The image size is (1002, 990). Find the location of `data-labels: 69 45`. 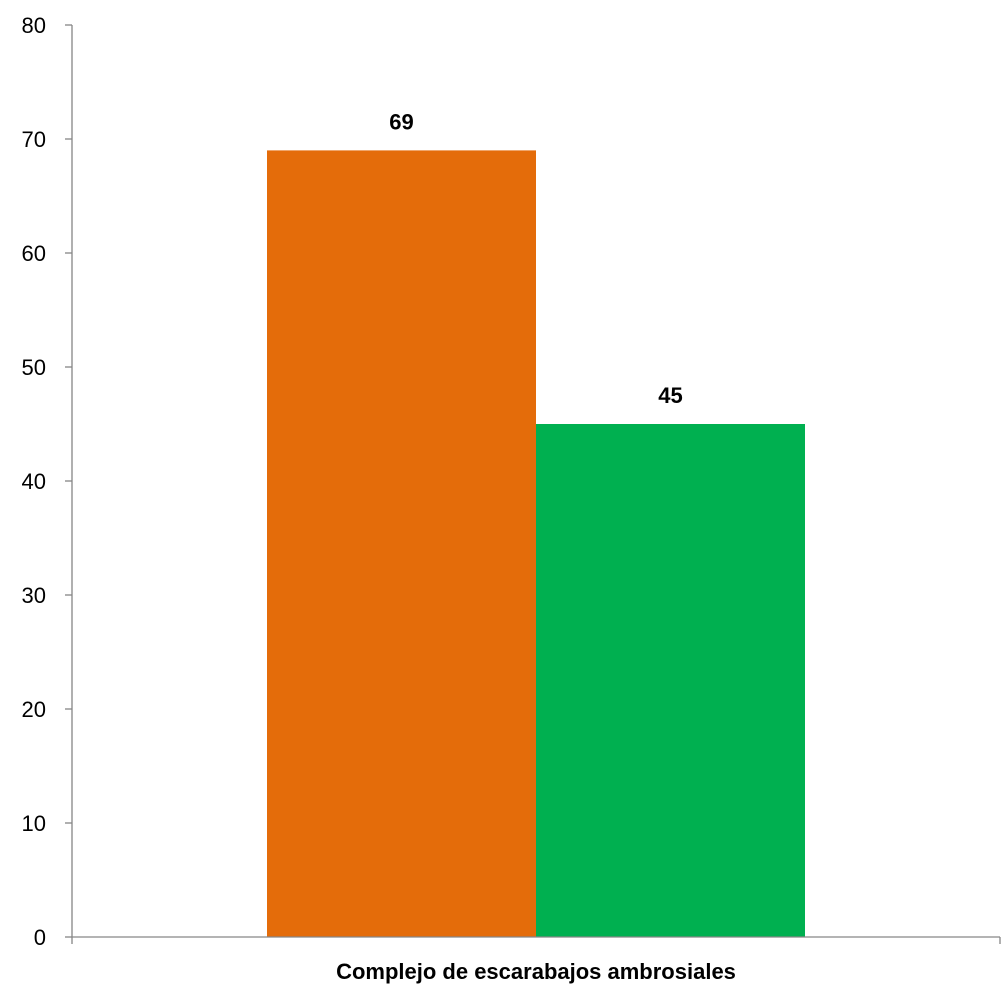

data-labels: 69 45 is located at coordinates (535, 258).